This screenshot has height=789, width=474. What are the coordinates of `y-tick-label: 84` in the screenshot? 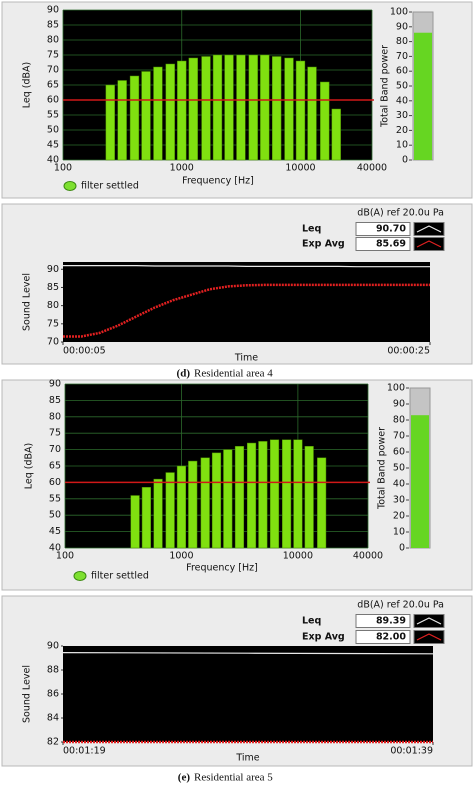 It's located at (53, 718).